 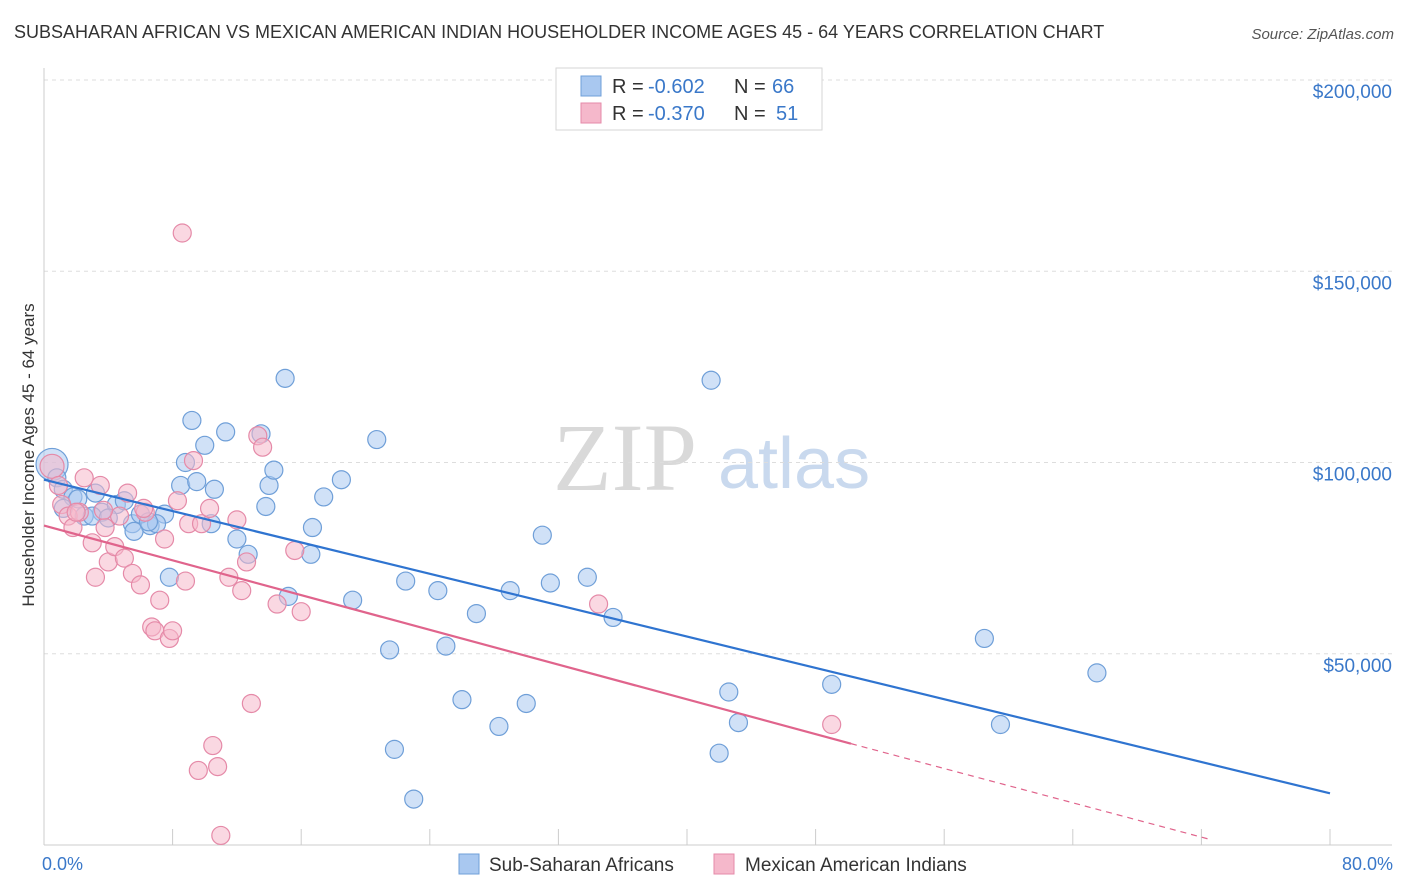 I want to click on watermark-atlas: atlas, so click(x=794, y=464).